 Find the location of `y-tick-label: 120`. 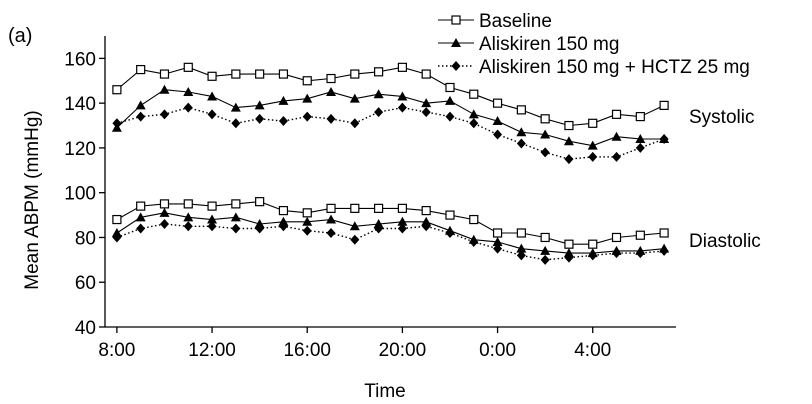

y-tick-label: 120 is located at coordinates (80, 149).